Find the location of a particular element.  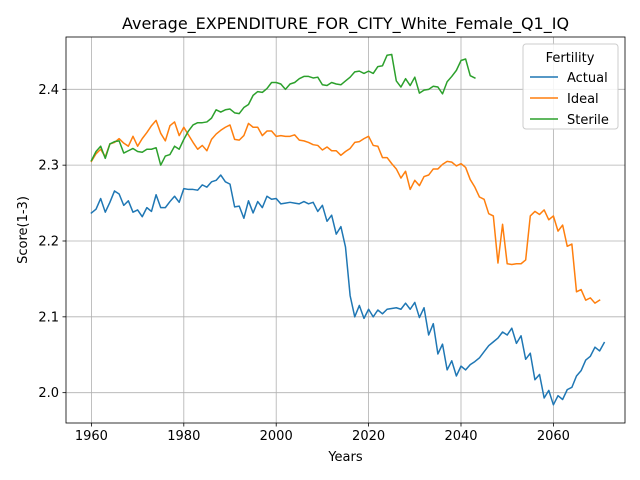

legend-title: Fertility is located at coordinates (570, 58).